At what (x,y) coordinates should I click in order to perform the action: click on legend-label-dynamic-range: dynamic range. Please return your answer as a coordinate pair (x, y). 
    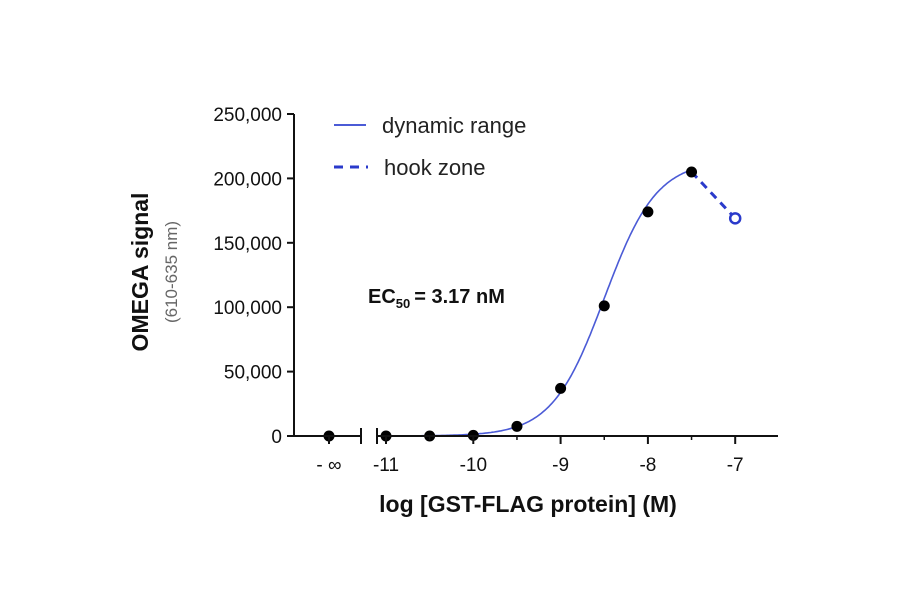
    Looking at the image, I should click on (454, 125).